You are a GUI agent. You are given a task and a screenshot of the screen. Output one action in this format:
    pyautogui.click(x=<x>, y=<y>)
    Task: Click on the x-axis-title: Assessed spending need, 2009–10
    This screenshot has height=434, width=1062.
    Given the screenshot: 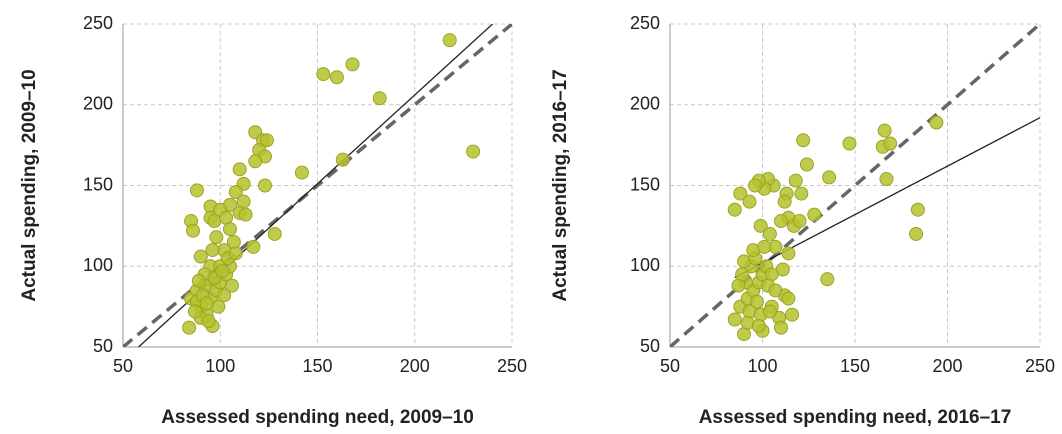 What is the action you would take?
    pyautogui.click(x=317, y=417)
    